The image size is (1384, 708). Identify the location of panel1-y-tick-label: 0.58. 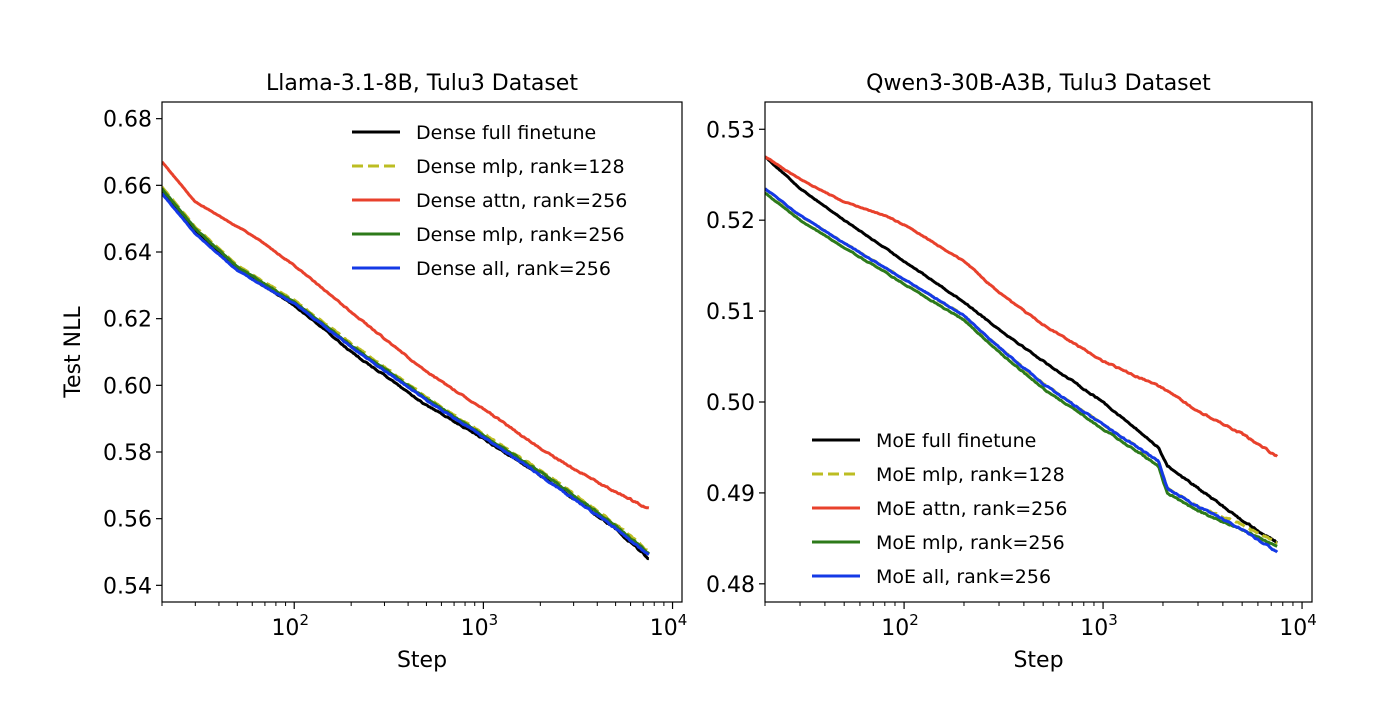
(127, 453).